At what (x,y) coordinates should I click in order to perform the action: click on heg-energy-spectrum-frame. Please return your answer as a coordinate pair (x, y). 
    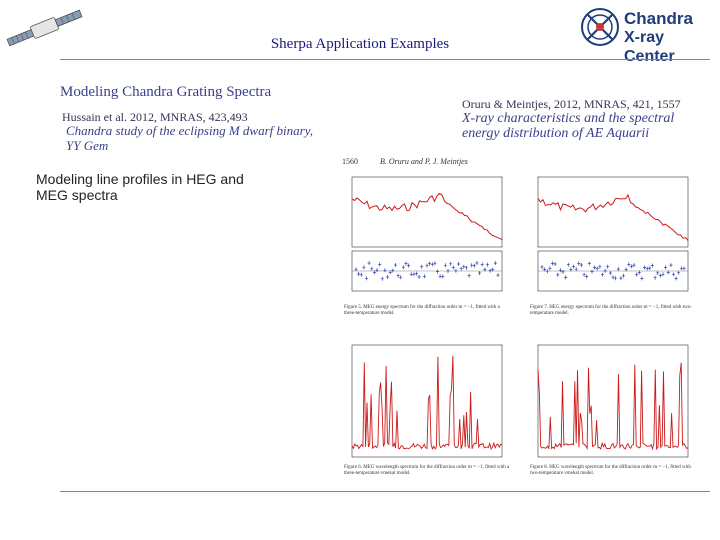
    Looking at the image, I should click on (613, 212).